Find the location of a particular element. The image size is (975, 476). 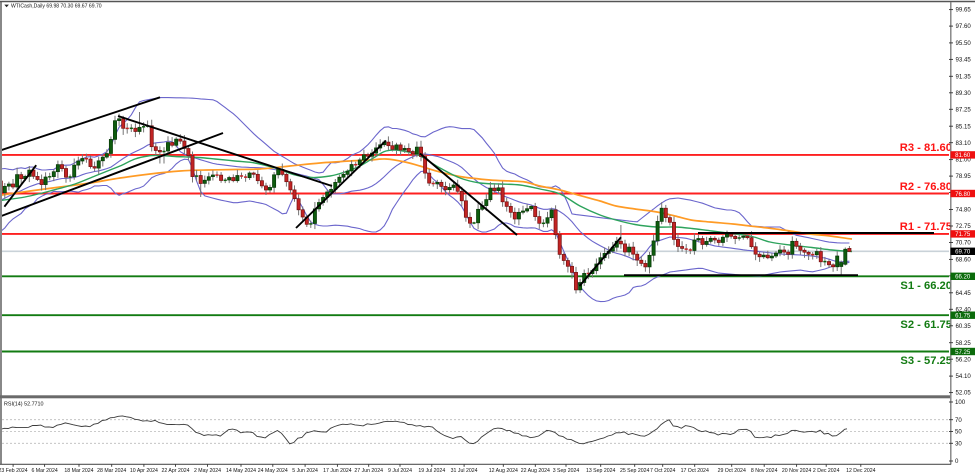

svg-text: 68.60 is located at coordinates (964, 260).